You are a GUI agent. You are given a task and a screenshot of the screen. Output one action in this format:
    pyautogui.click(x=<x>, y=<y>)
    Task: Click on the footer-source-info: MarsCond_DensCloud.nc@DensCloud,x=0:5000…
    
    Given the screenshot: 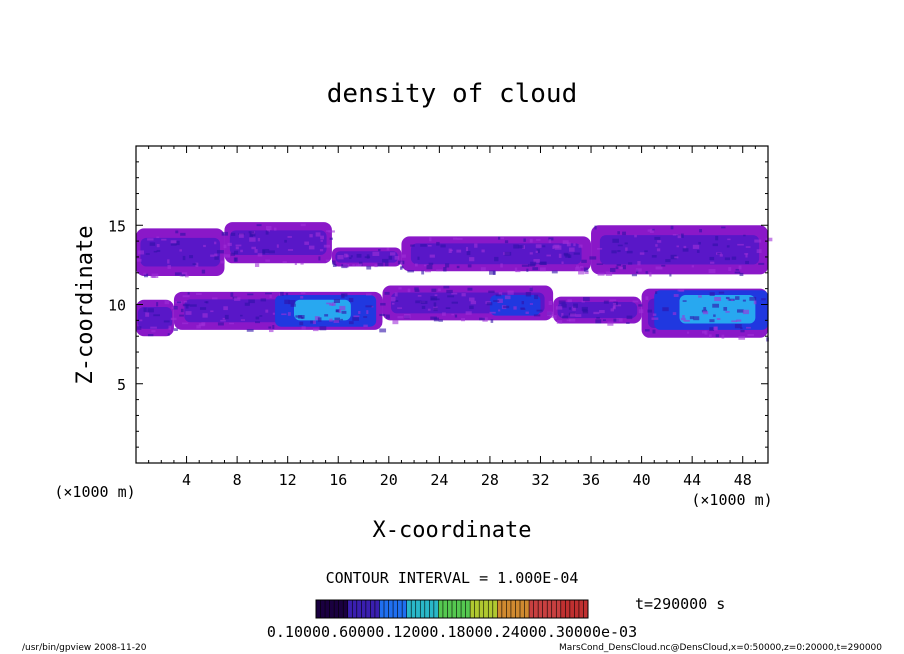 What is the action you would take?
    pyautogui.click(x=720, y=648)
    